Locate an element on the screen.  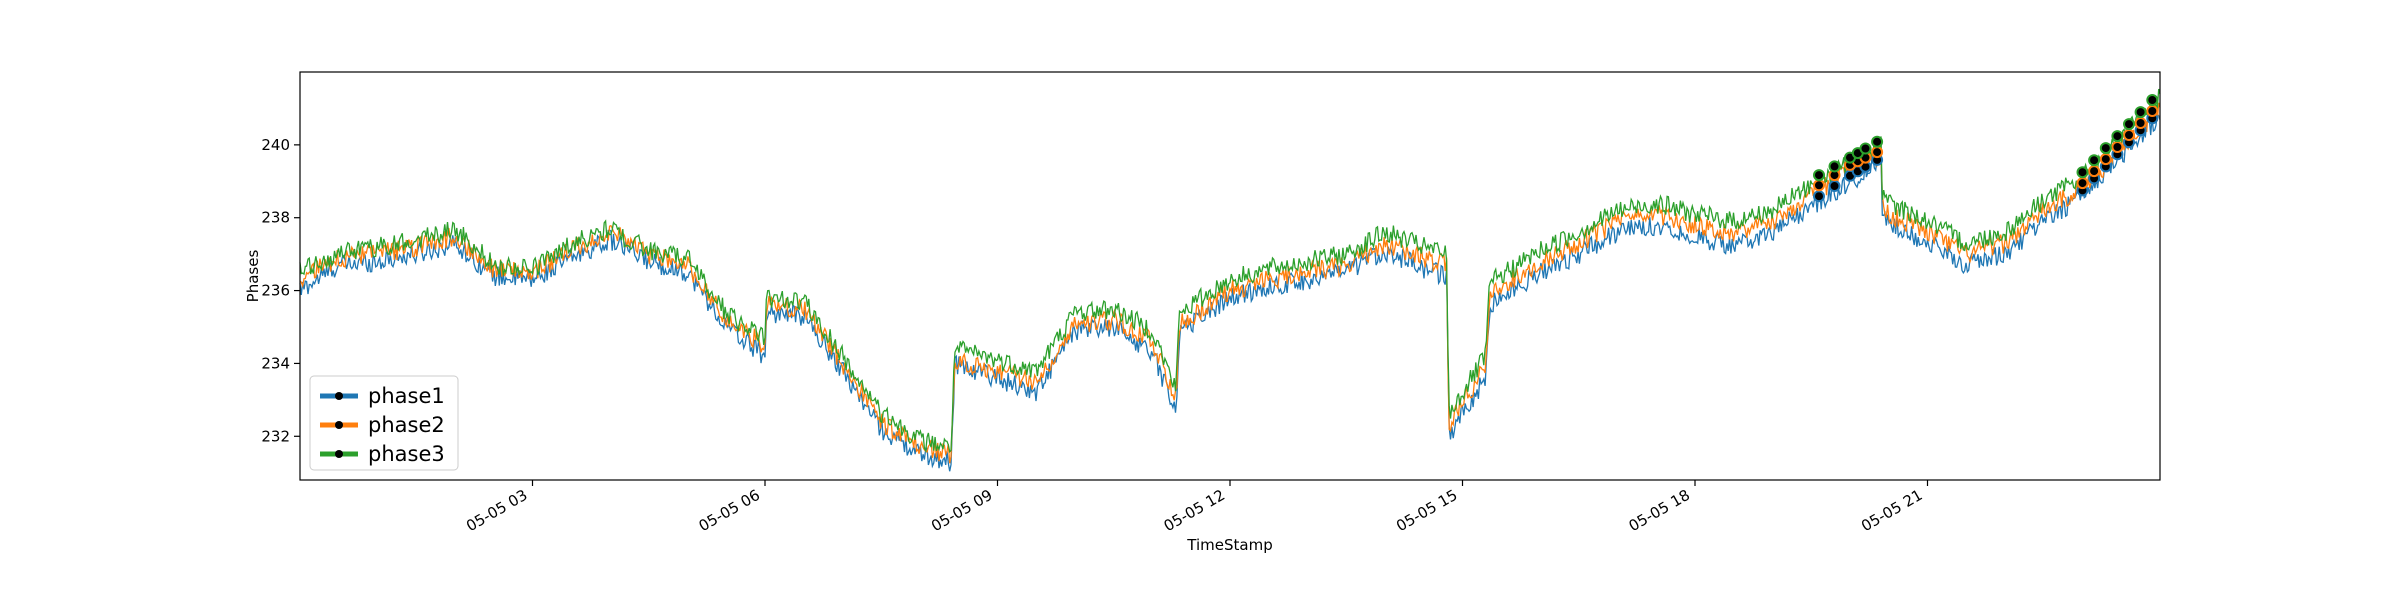
x-axis-title: TimeStamp is located at coordinates (1229, 545).